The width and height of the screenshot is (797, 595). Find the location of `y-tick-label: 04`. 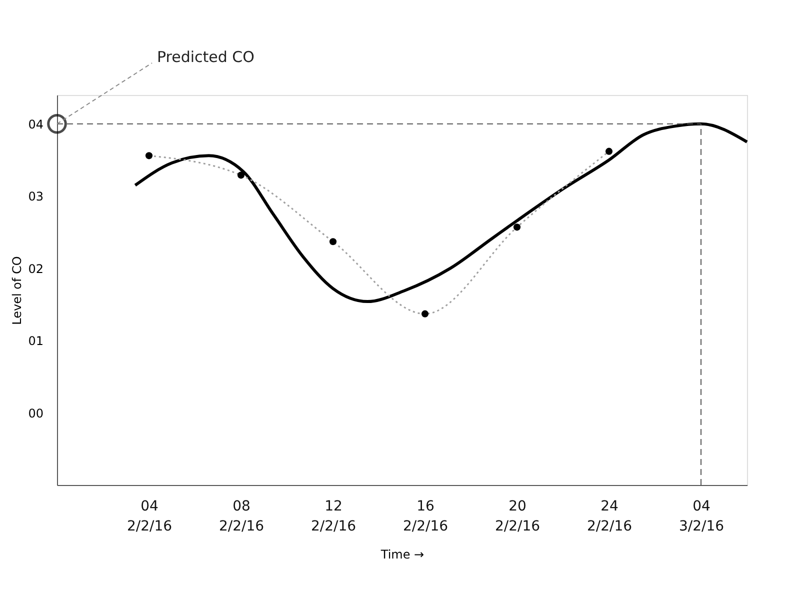

y-tick-label: 04 is located at coordinates (36, 124).